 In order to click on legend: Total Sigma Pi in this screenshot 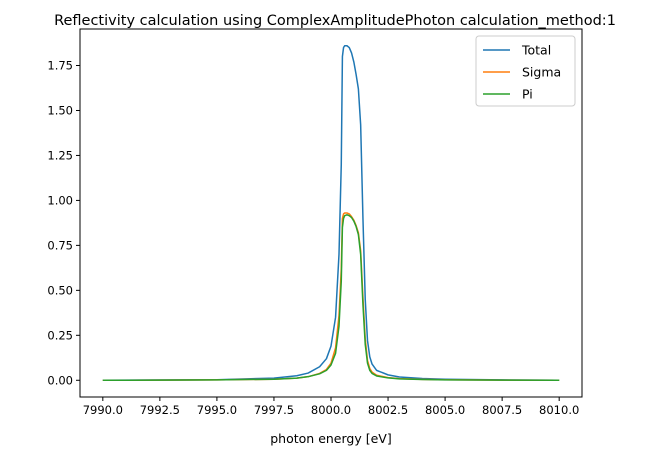, I will do `click(525, 71)`.